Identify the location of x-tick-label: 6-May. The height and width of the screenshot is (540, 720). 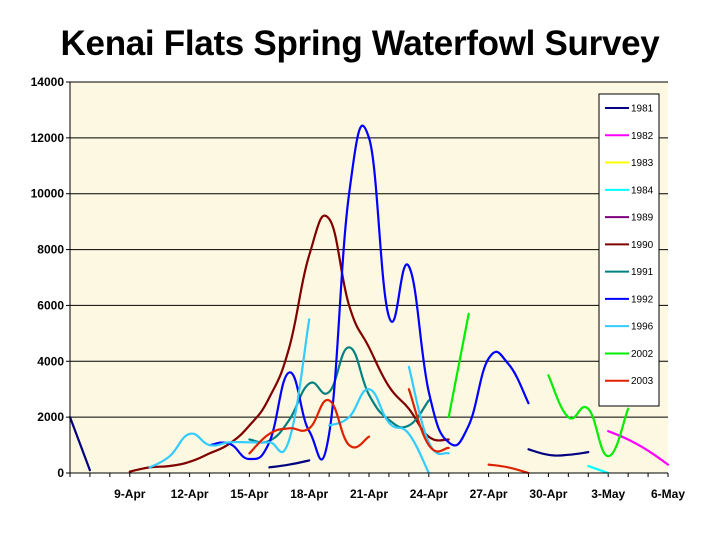
(668, 494).